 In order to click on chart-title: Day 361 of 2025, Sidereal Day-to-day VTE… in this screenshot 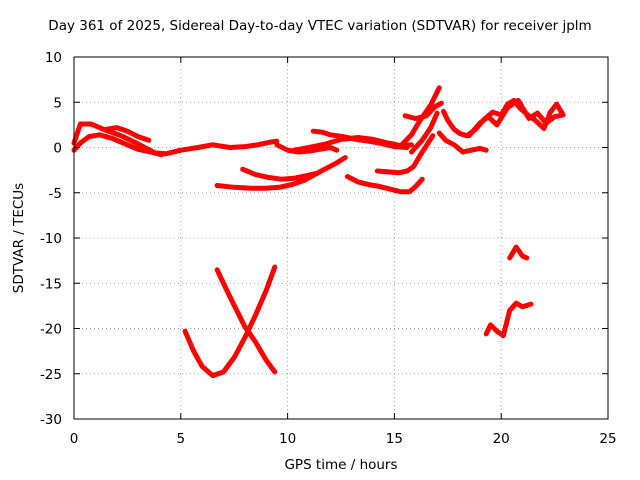, I will do `click(320, 26)`.